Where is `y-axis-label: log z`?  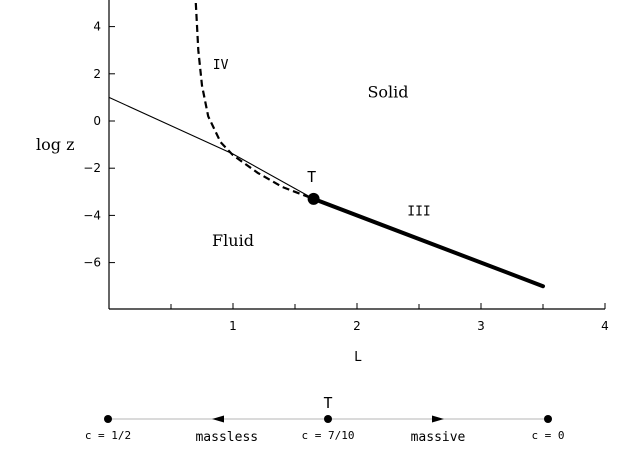 y-axis-label: log z is located at coordinates (55, 144).